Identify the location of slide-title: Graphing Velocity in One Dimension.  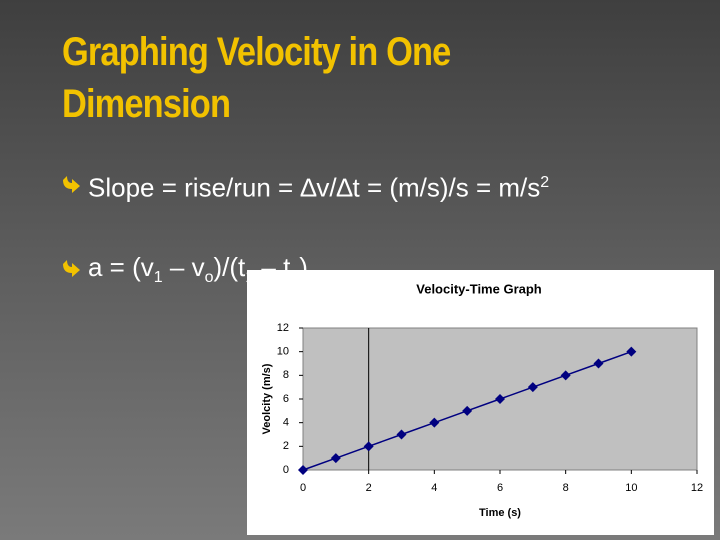
(256, 78).